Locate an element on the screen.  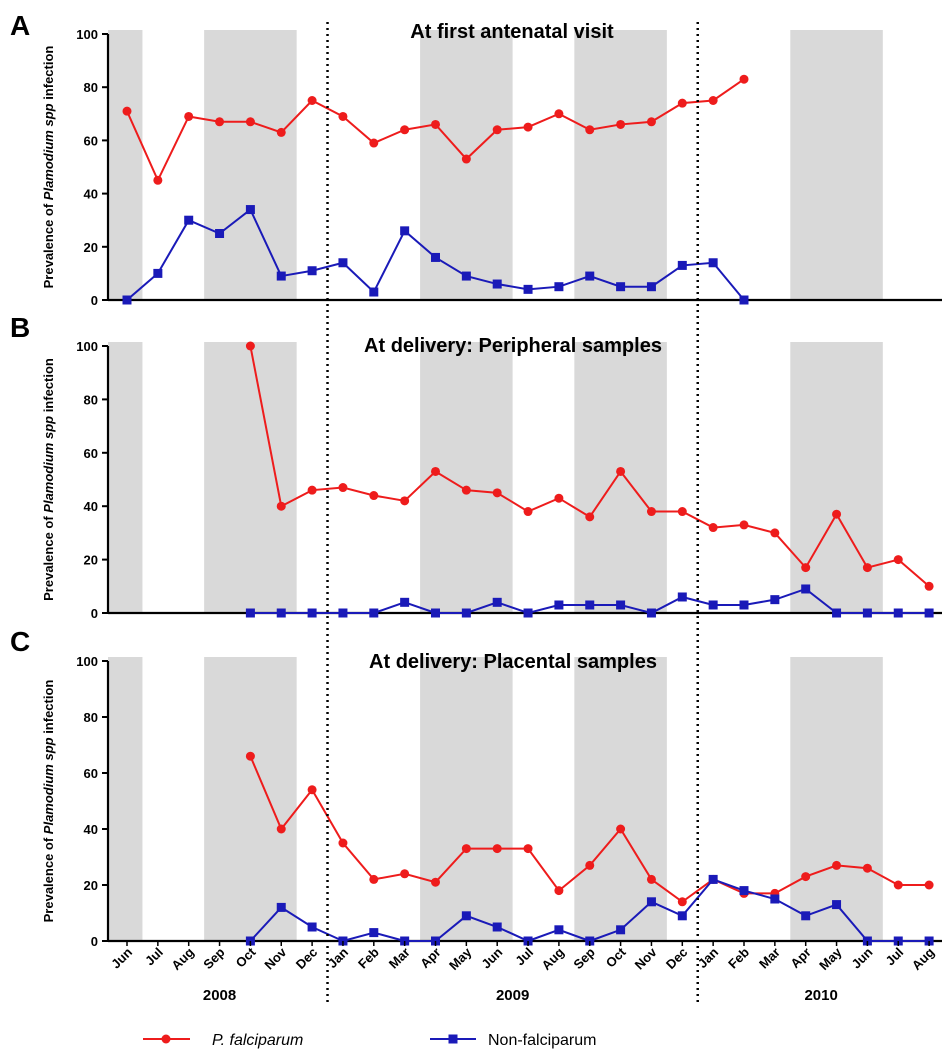
month-label: Feb is located at coordinates (738, 957).